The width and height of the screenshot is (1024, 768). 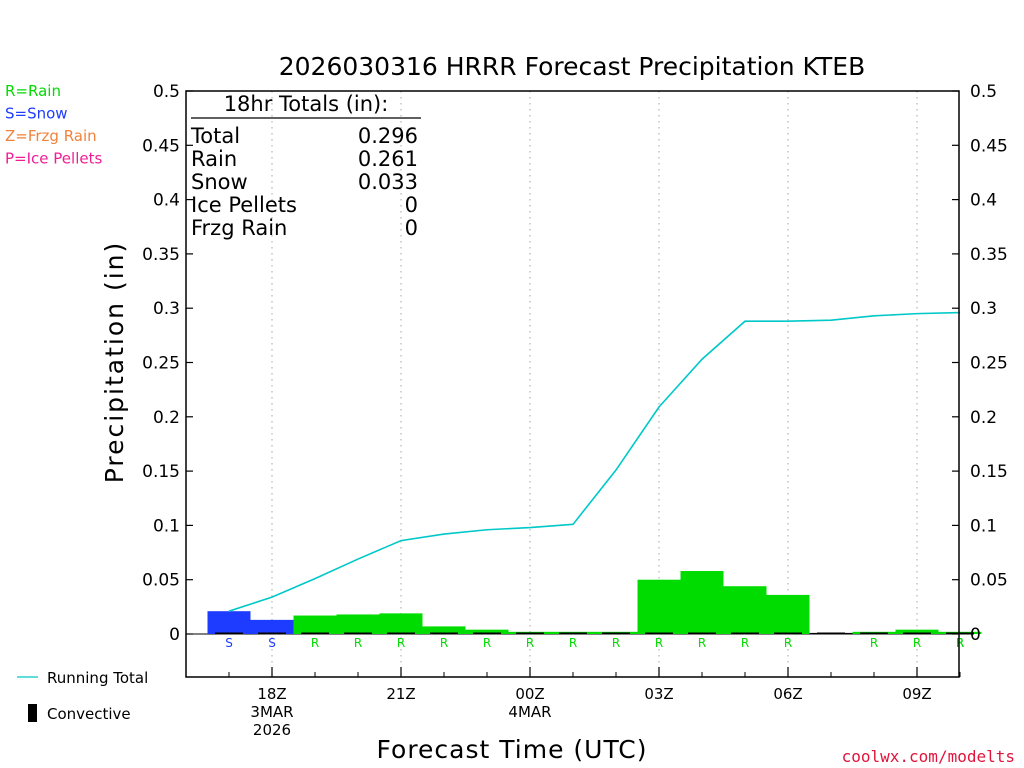 I want to click on totals-heading: 18hr Totals (in):, so click(x=306, y=104).